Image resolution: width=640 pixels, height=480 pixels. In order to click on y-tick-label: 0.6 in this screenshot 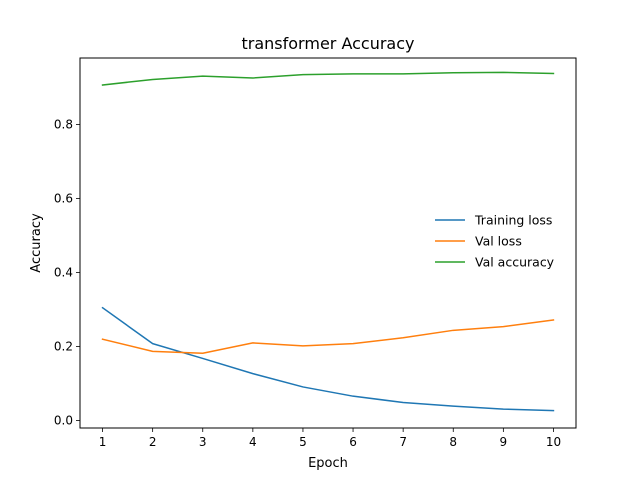, I will do `click(63, 199)`.